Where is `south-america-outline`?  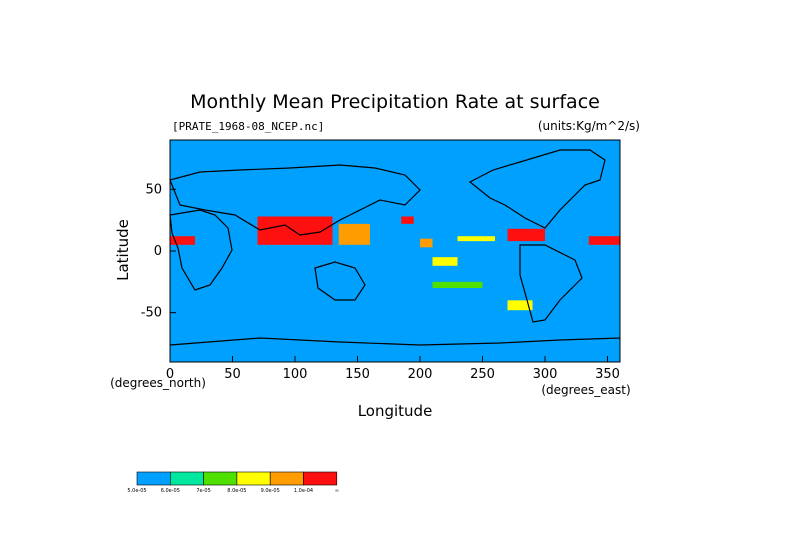 south-america-outline is located at coordinates (551, 283).